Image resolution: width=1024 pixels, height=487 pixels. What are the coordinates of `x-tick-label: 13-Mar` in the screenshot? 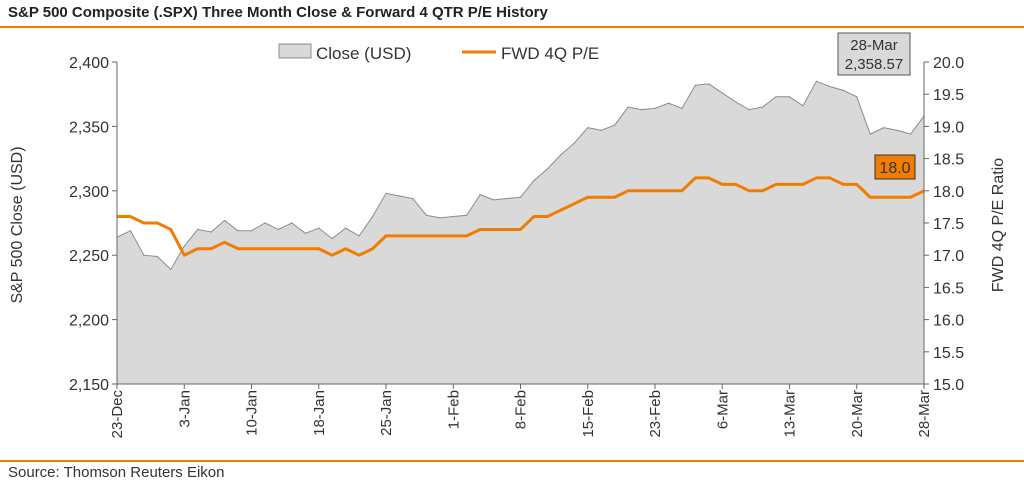 It's located at (790, 414).